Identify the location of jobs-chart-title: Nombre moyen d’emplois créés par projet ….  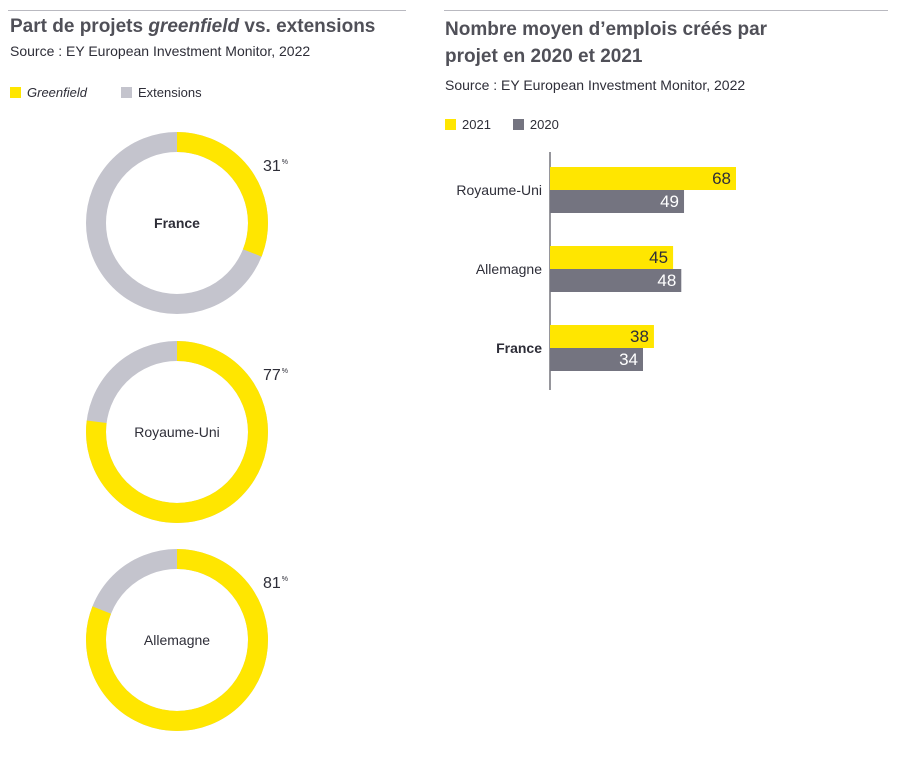
(606, 43).